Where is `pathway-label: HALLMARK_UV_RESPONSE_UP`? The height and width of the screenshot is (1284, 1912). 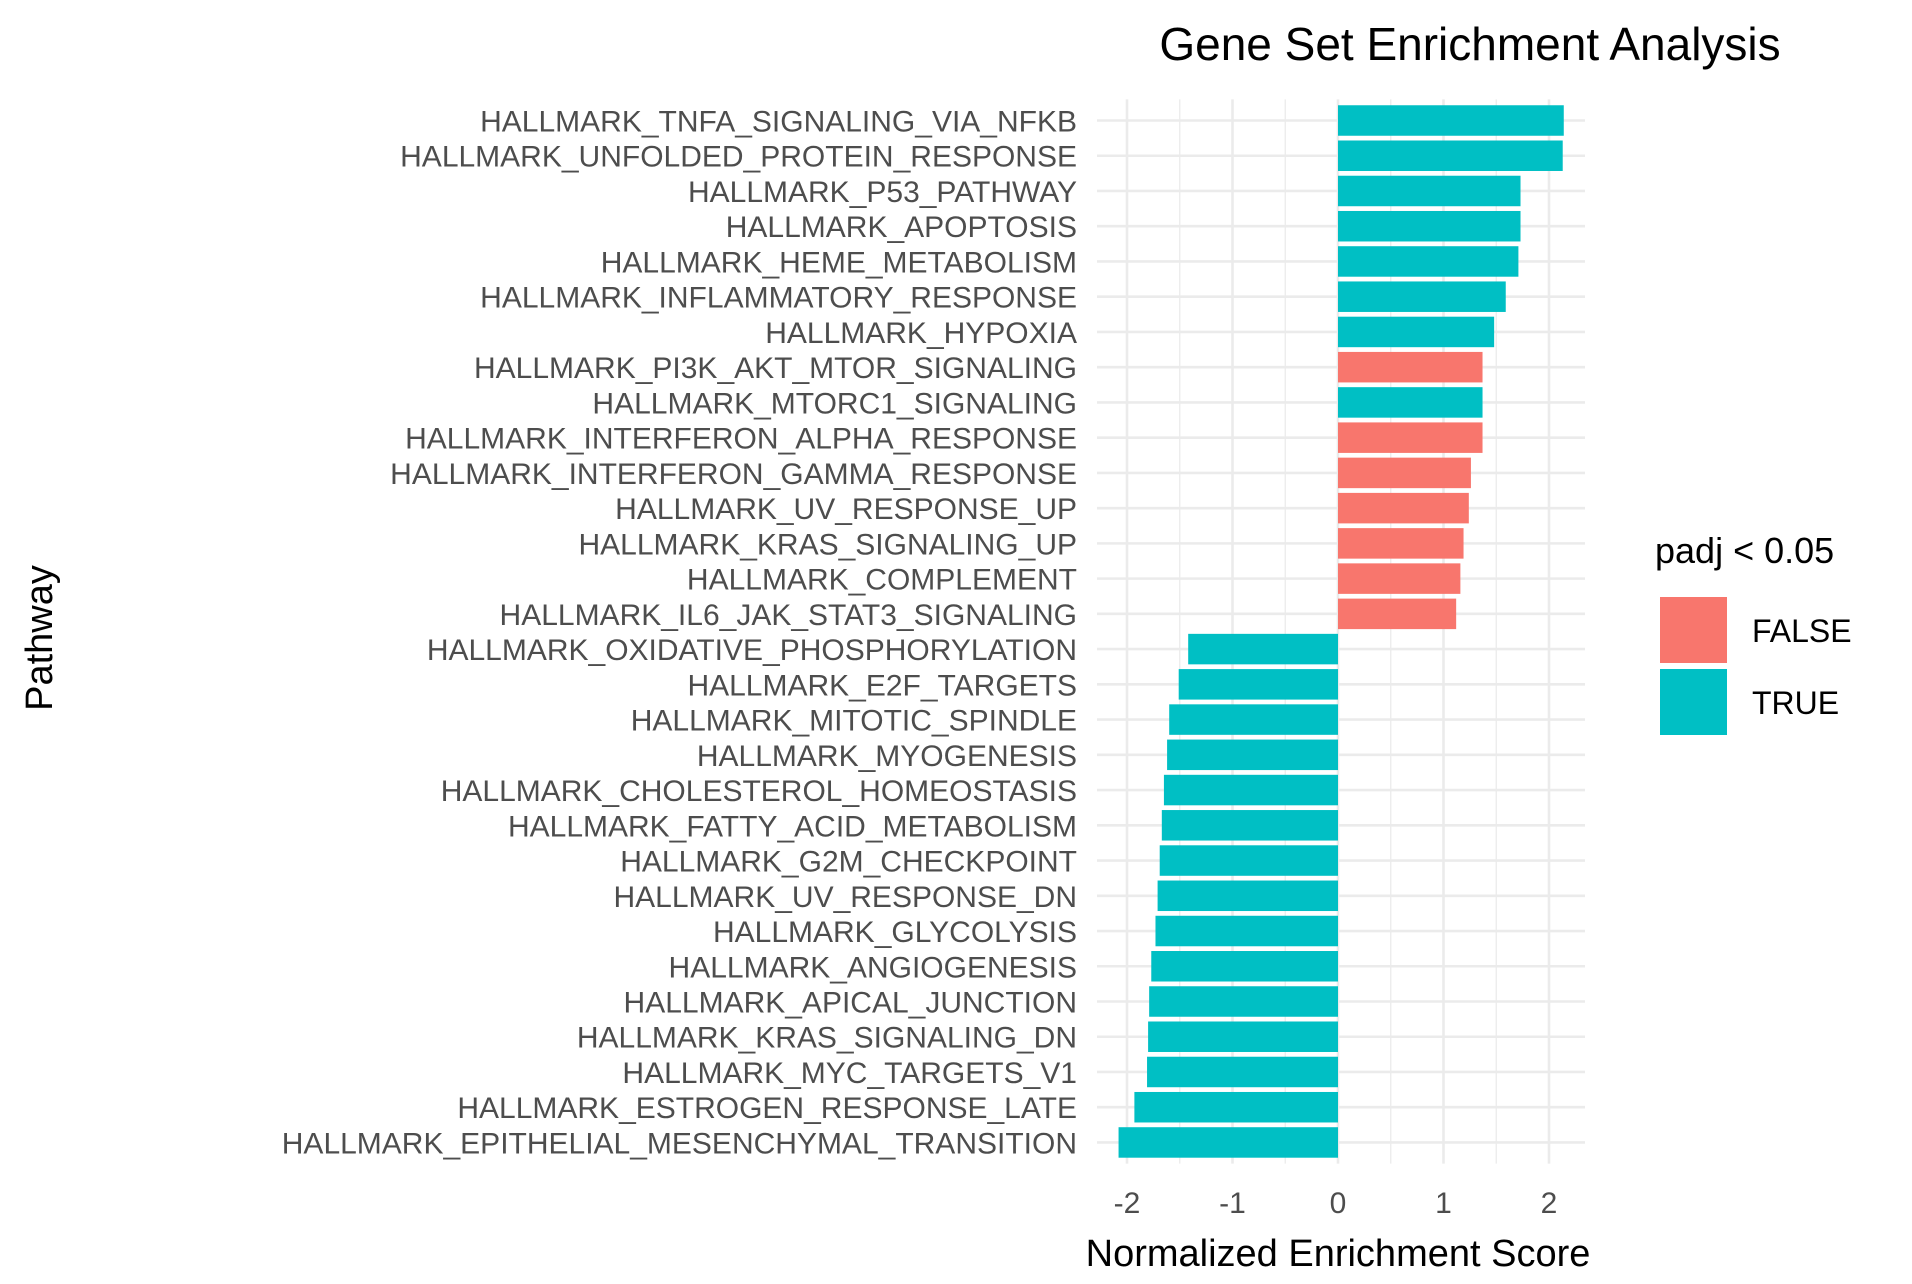 pathway-label: HALLMARK_UV_RESPONSE_UP is located at coordinates (846, 509).